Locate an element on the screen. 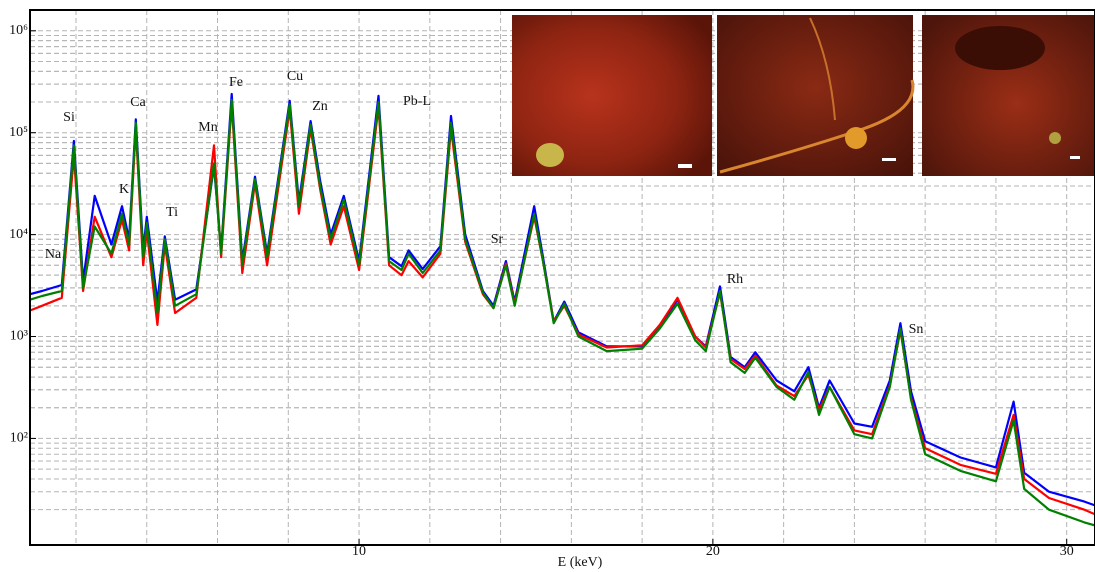 The height and width of the screenshot is (572, 1095). crack is located at coordinates (822, 69).